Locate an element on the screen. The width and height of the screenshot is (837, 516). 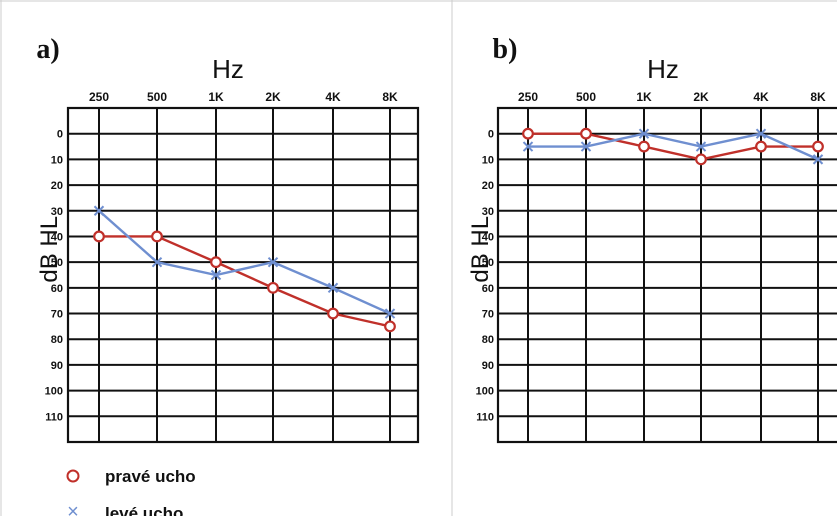
legend-item-right-ear: pravé ucho is located at coordinates (131, 476).